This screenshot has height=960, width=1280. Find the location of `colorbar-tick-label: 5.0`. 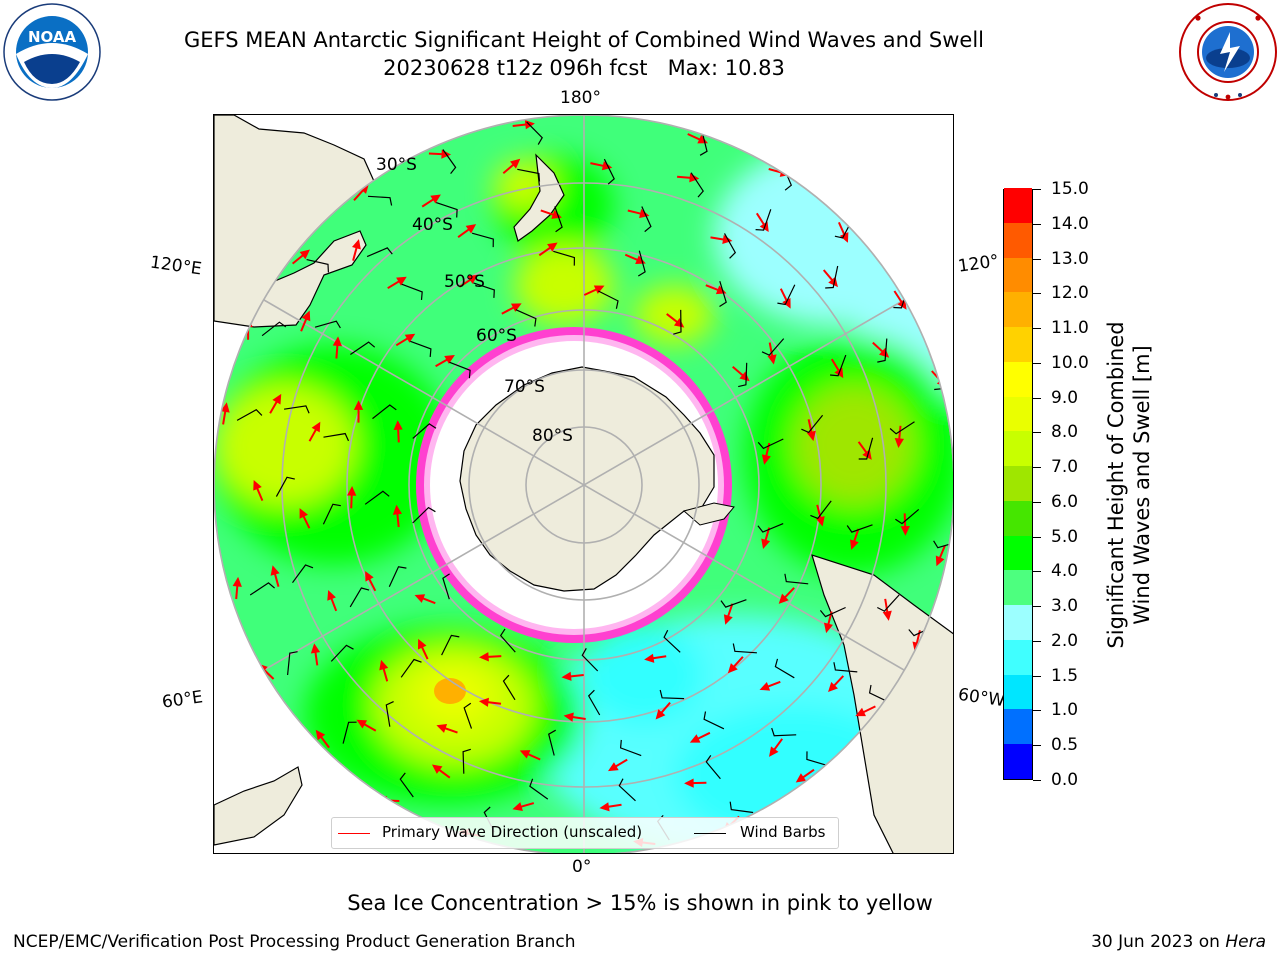

colorbar-tick-label: 5.0 is located at coordinates (1065, 536).